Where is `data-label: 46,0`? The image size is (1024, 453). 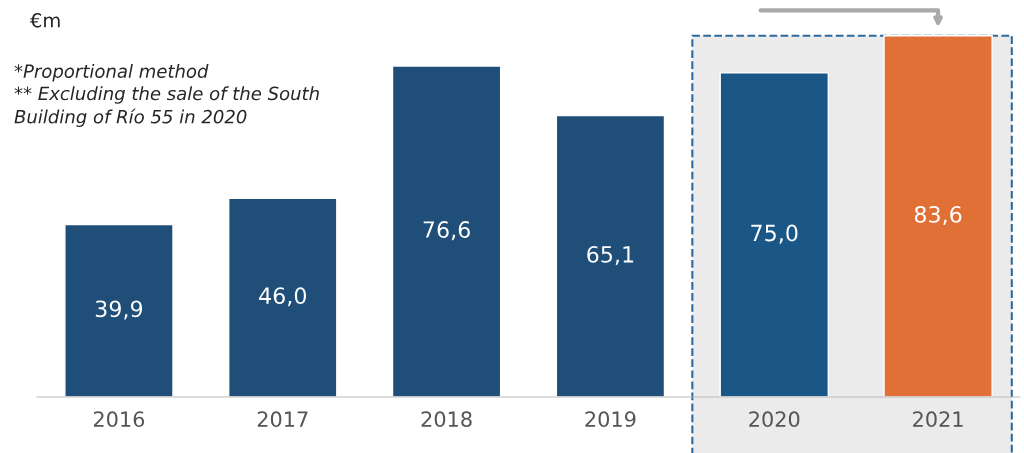
data-label: 46,0 is located at coordinates (283, 297).